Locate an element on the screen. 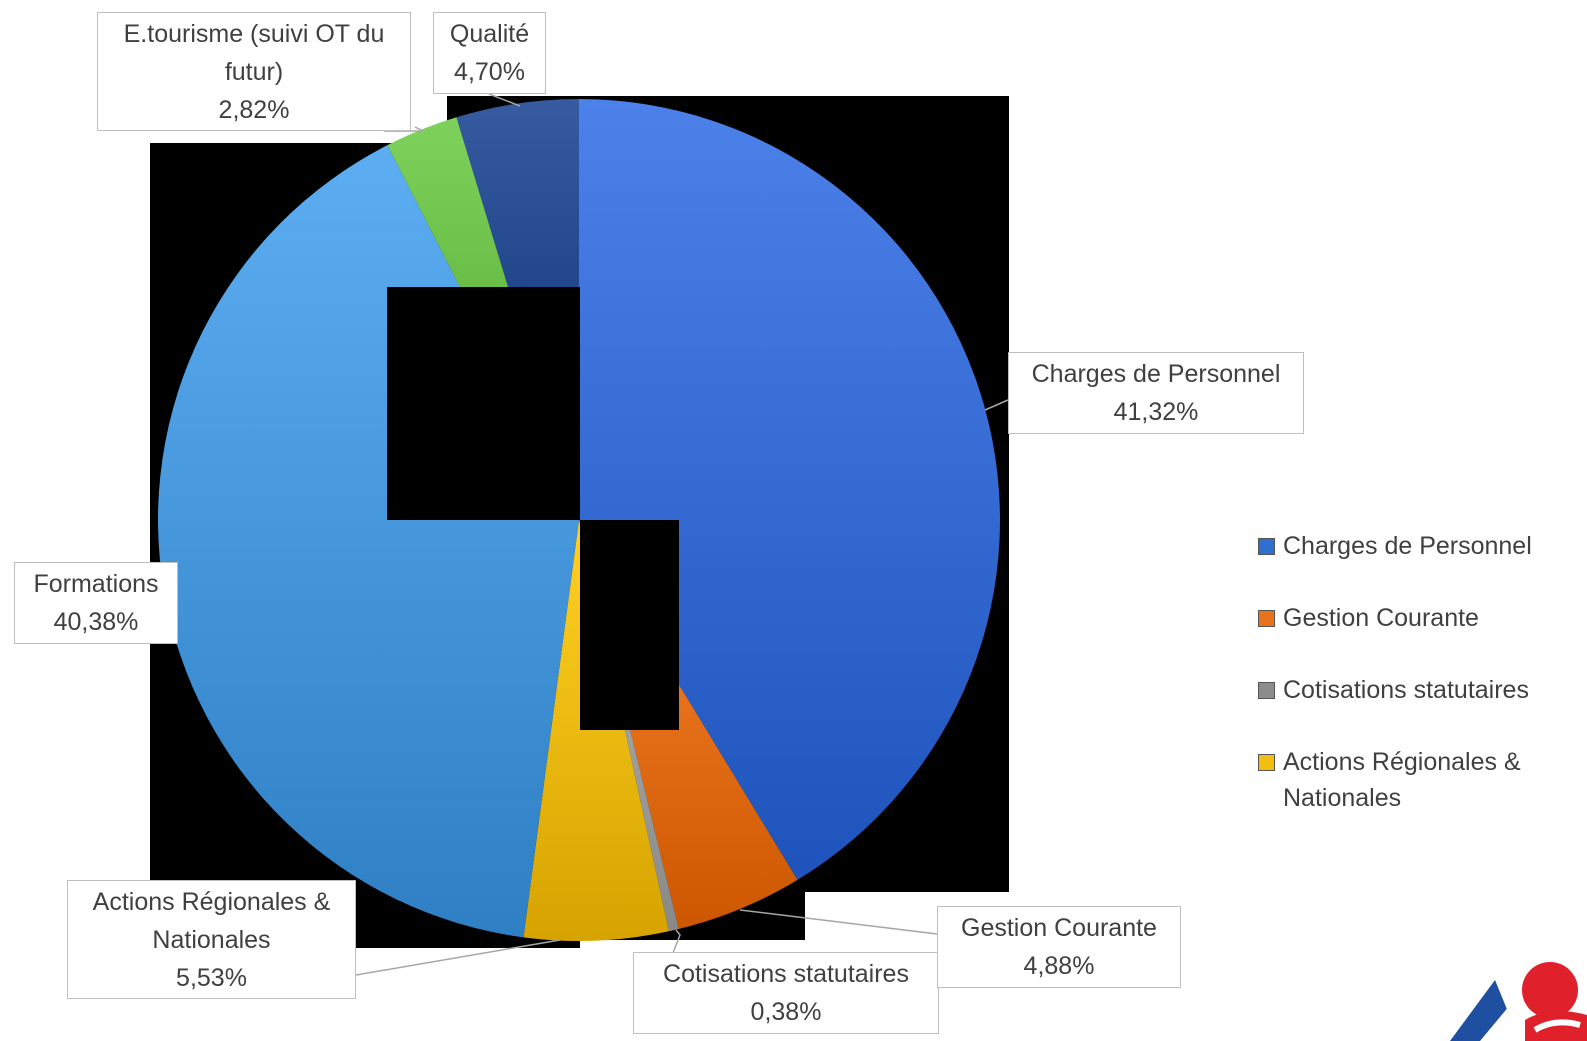 The width and height of the screenshot is (1587, 1041). data-label-gestion-value: 4,88% is located at coordinates (1059, 966).